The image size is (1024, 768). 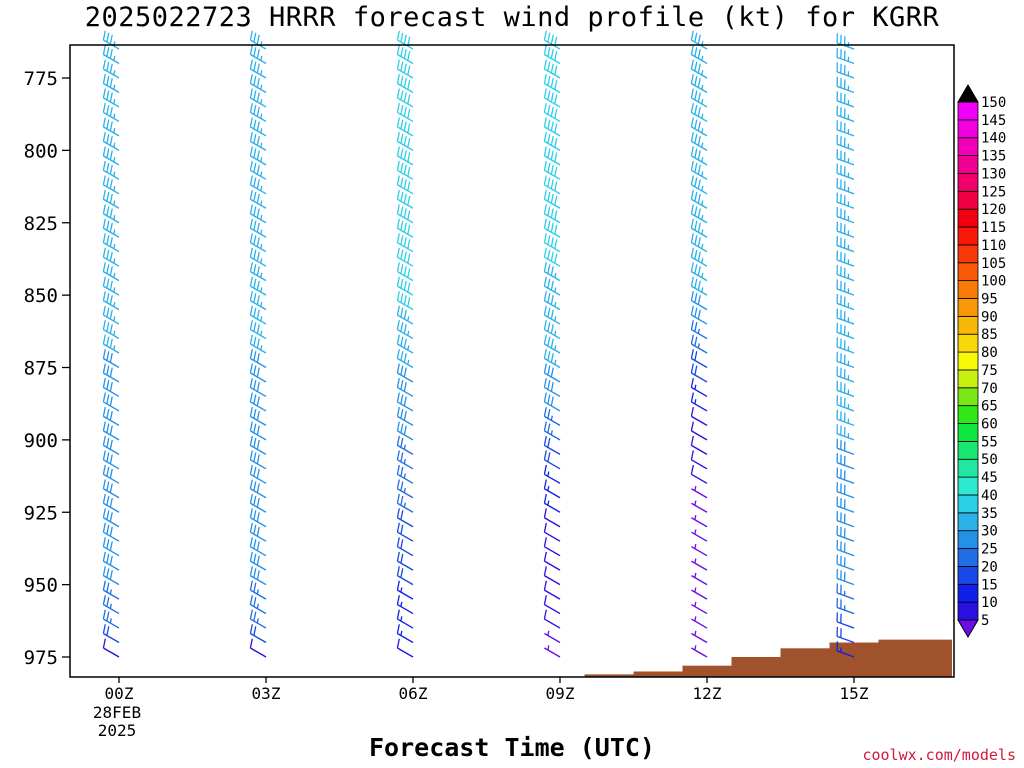 I want to click on x-tick-label: 00Z, so click(x=119, y=693).